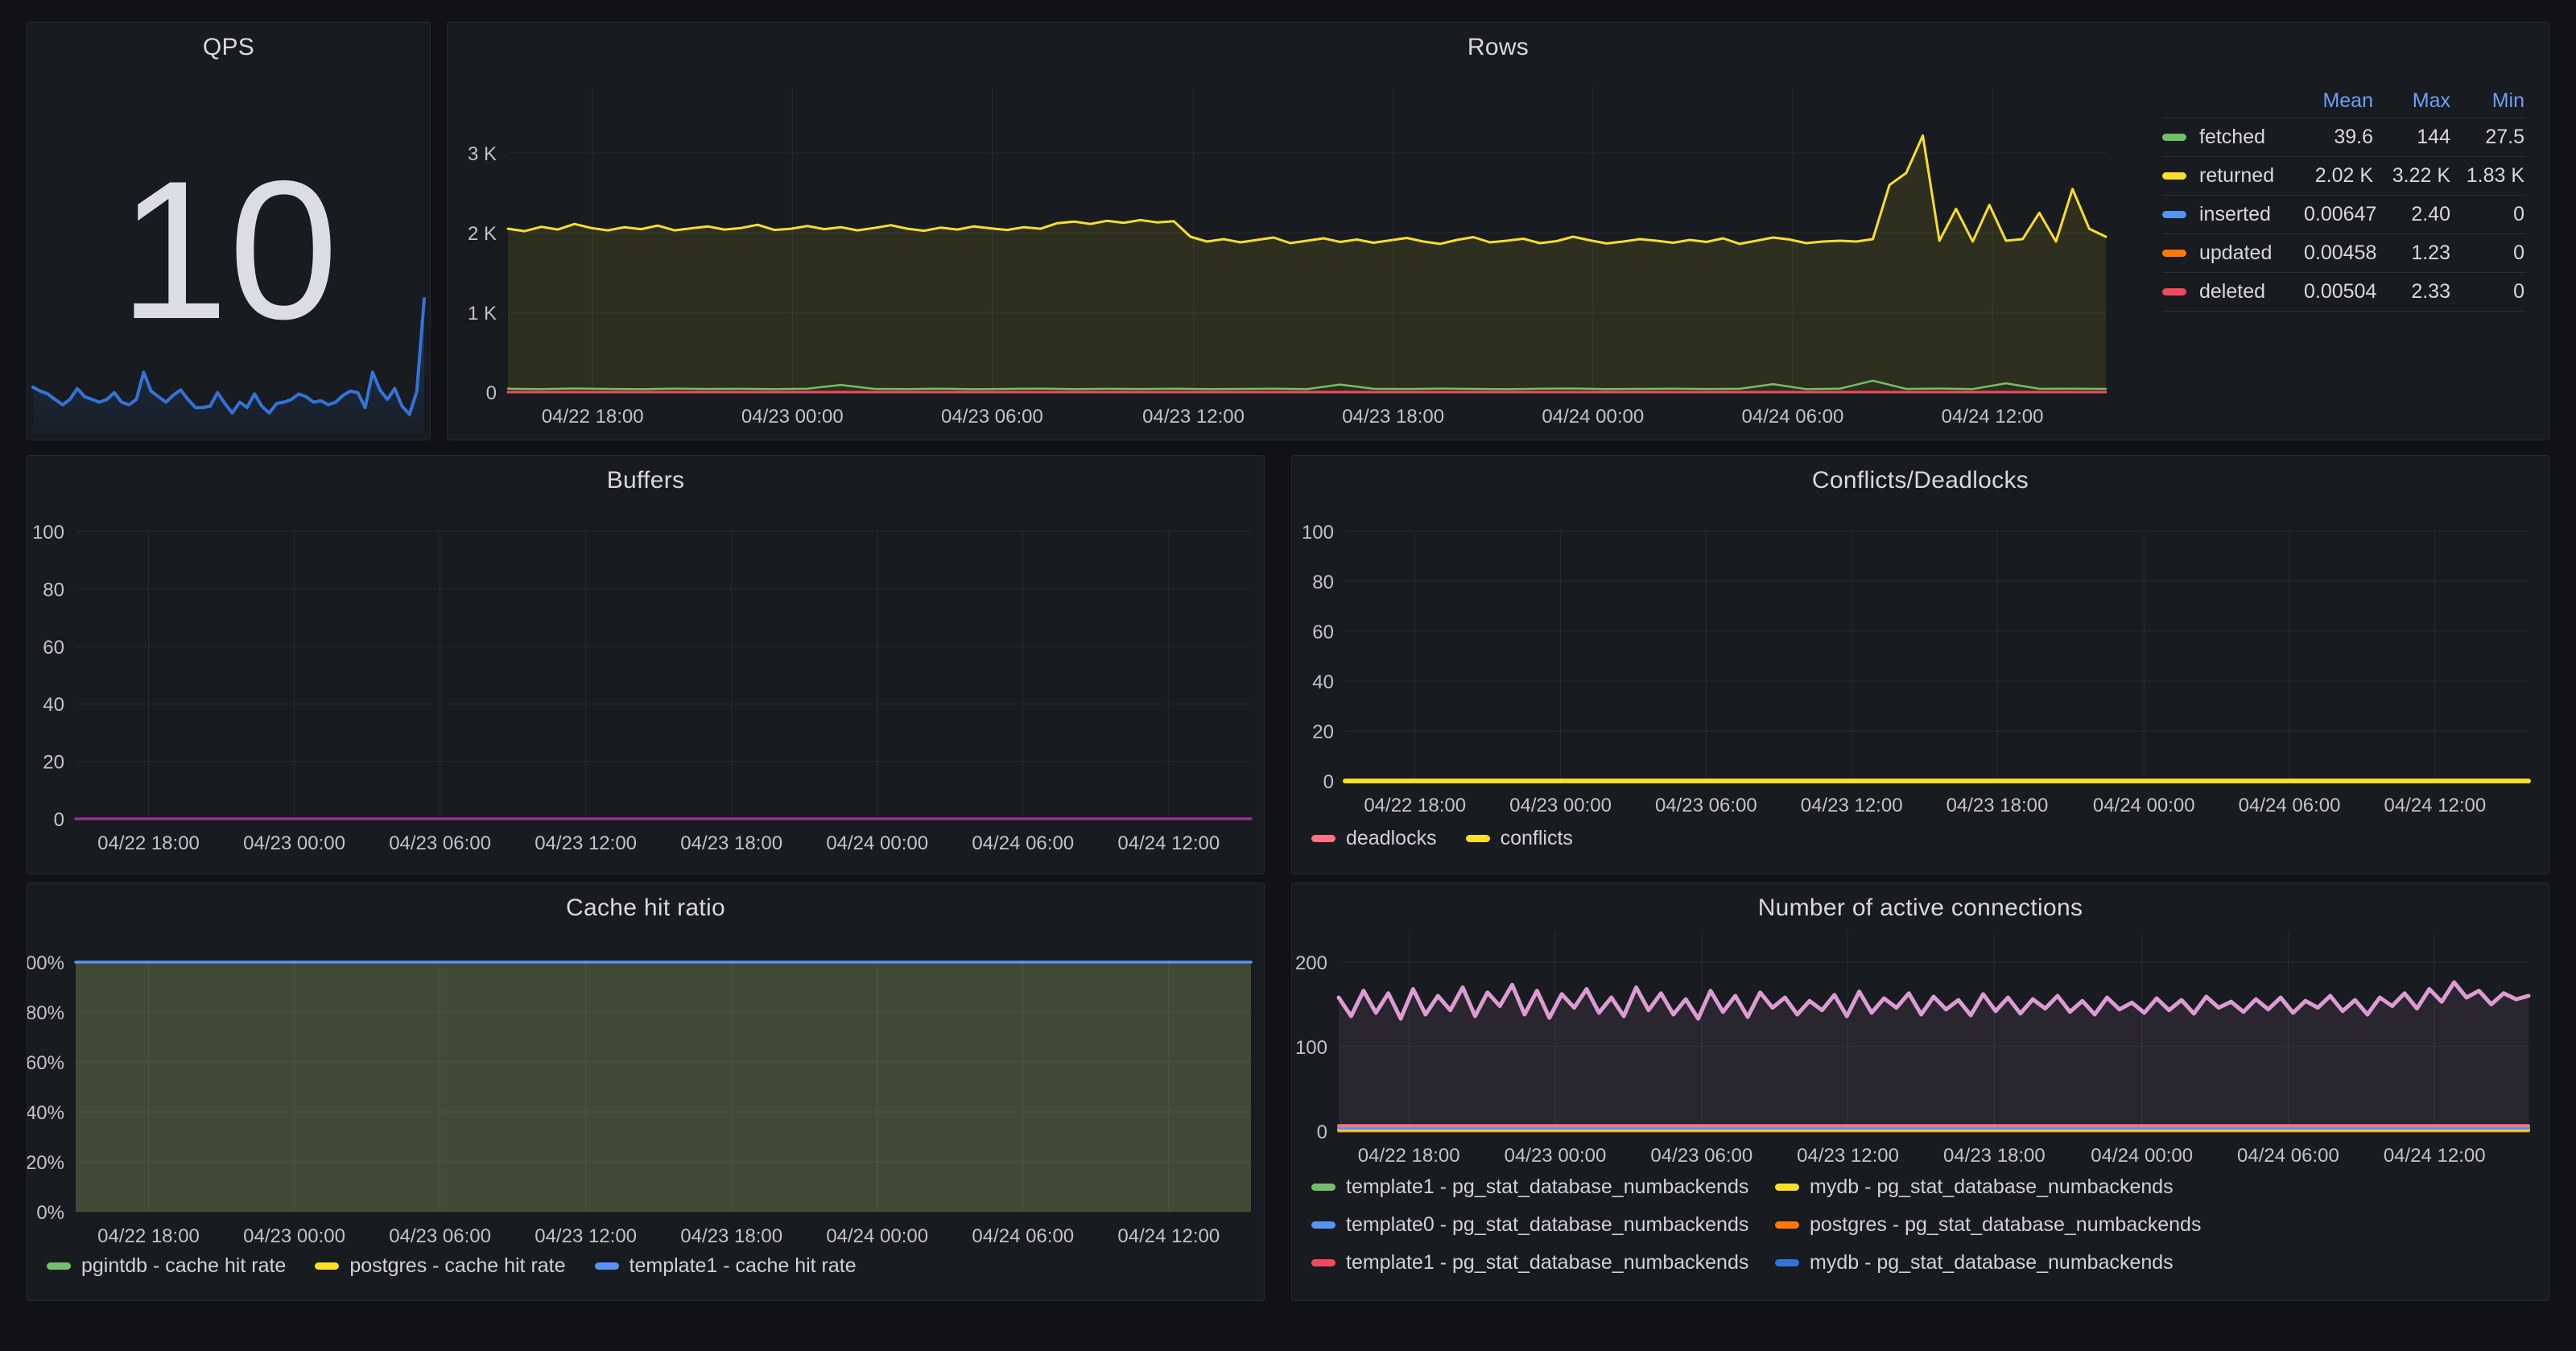 The height and width of the screenshot is (1351, 2576). I want to click on legend-item: conflicts, so click(1519, 838).